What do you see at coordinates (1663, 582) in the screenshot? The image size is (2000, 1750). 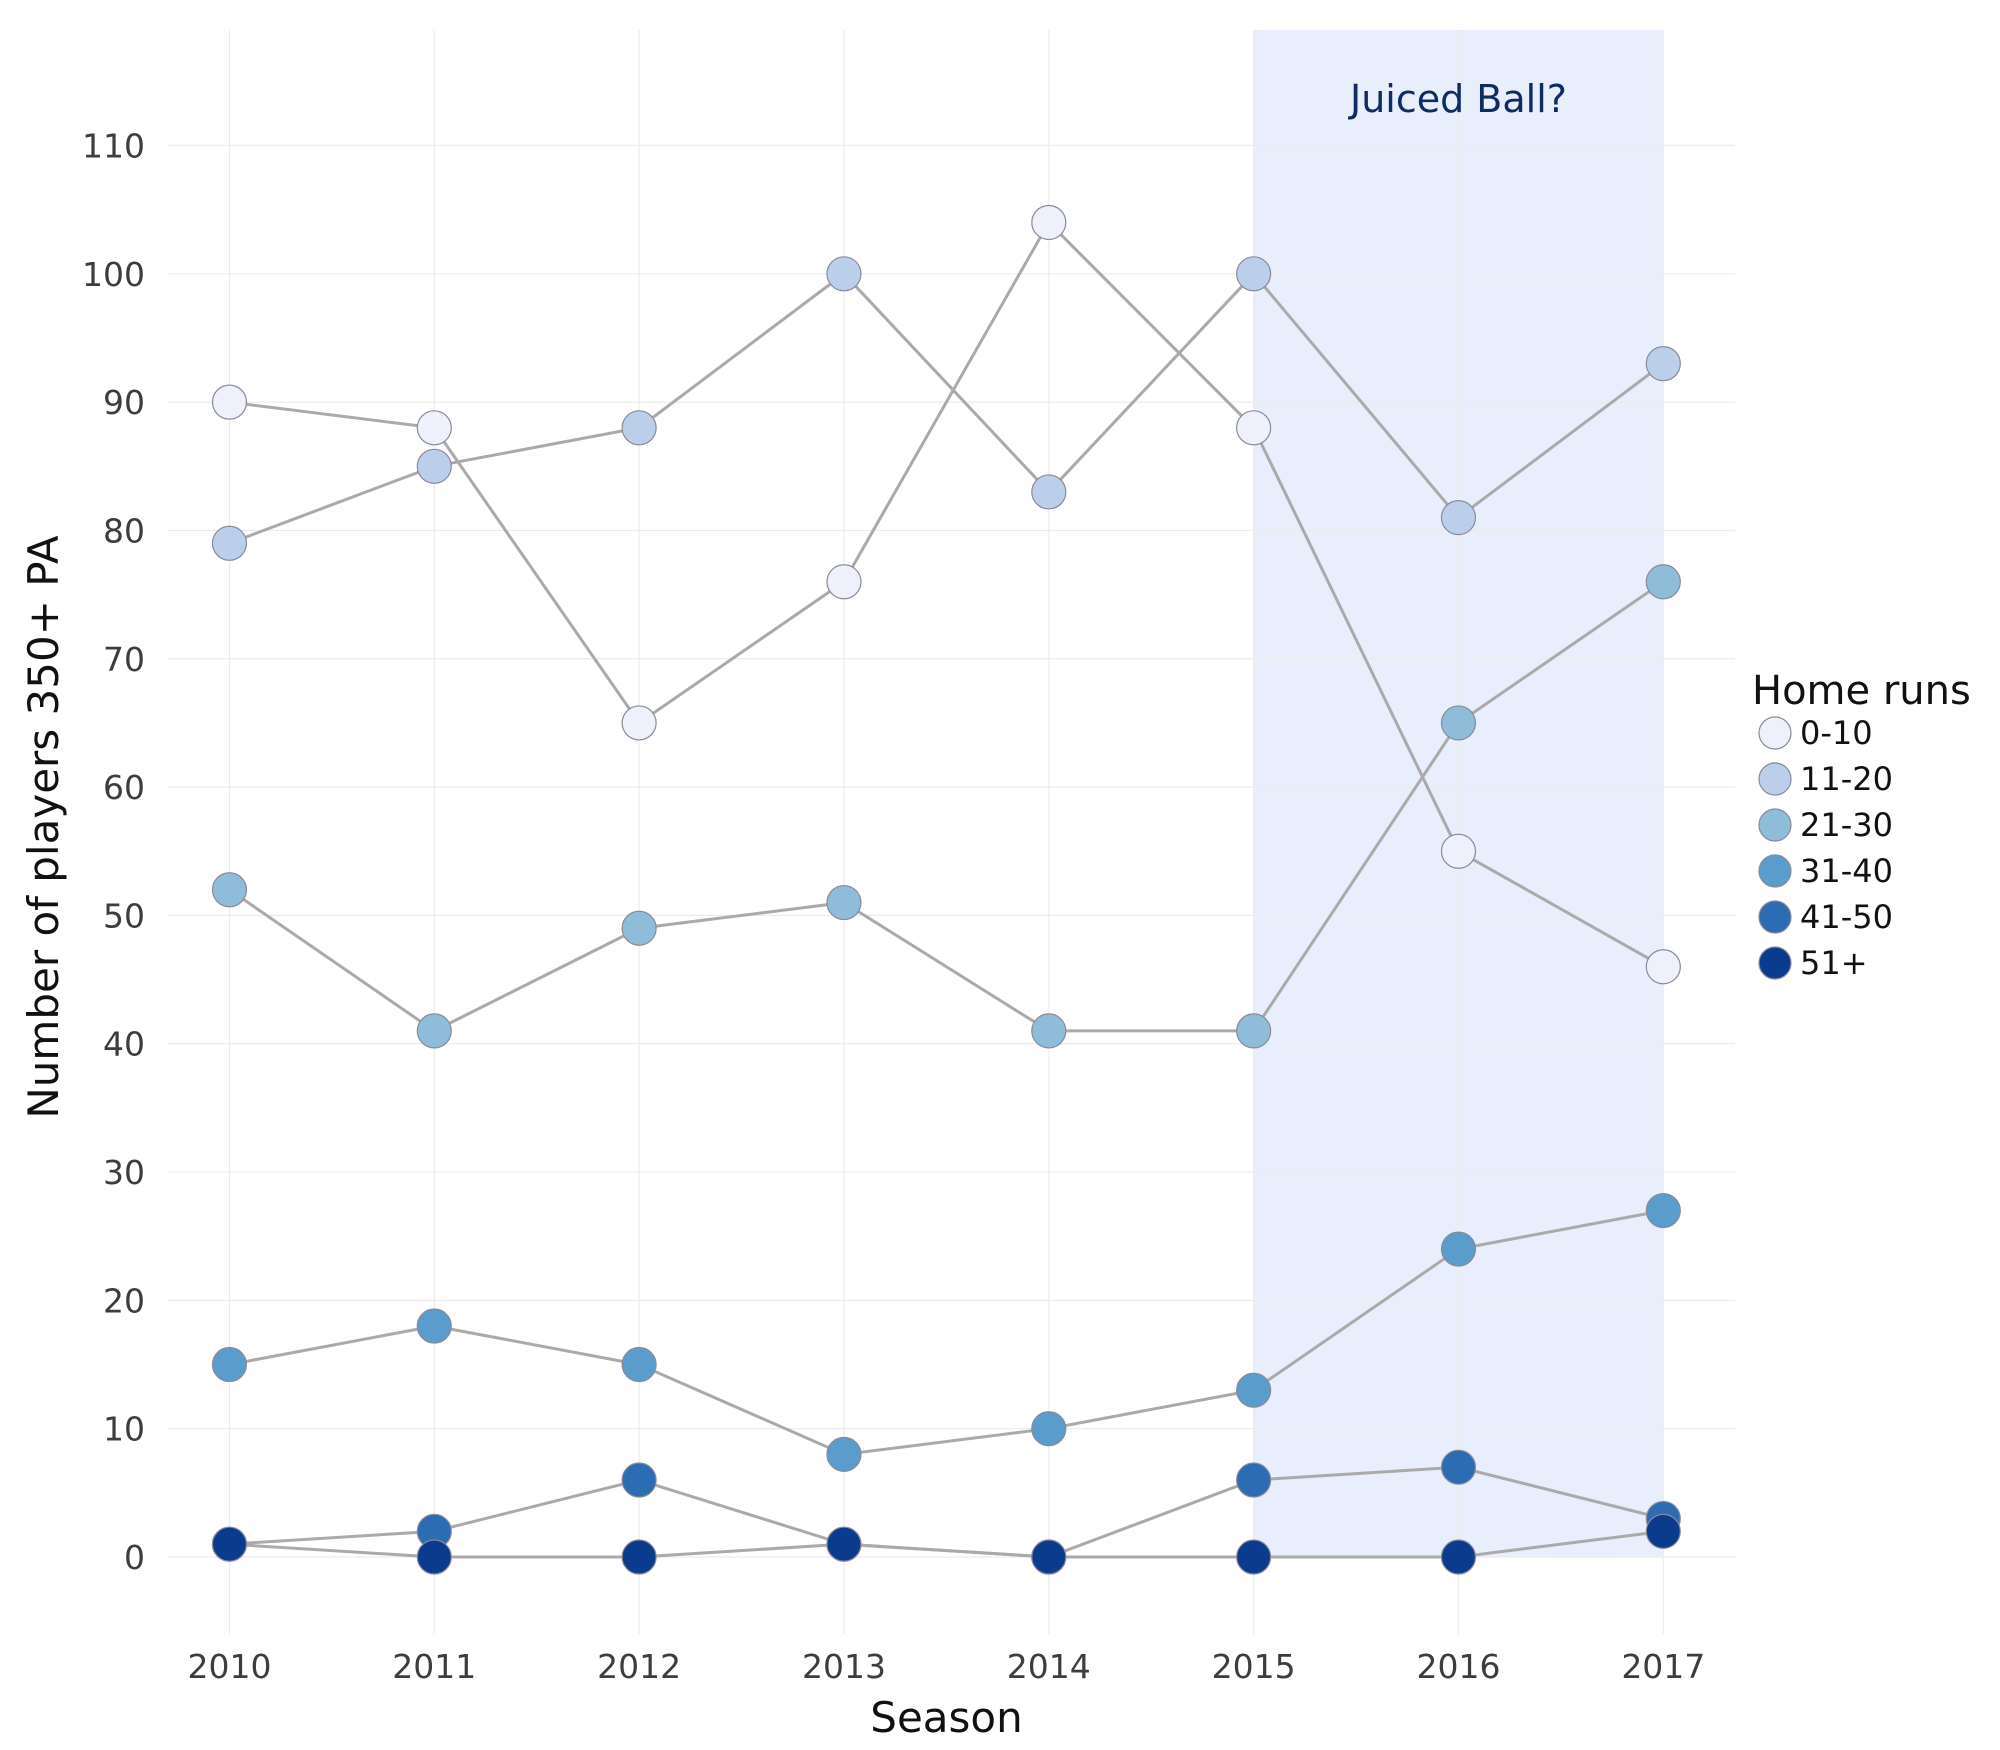 I see `data-point-21-30-2017` at bounding box center [1663, 582].